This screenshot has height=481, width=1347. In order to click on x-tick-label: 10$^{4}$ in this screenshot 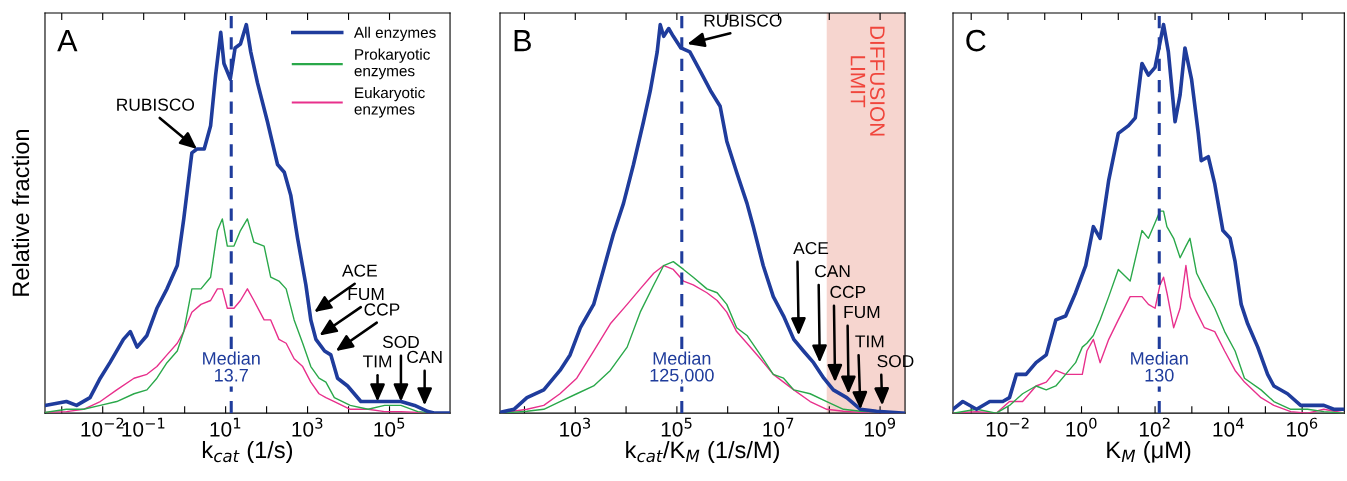, I will do `click(1228, 427)`.